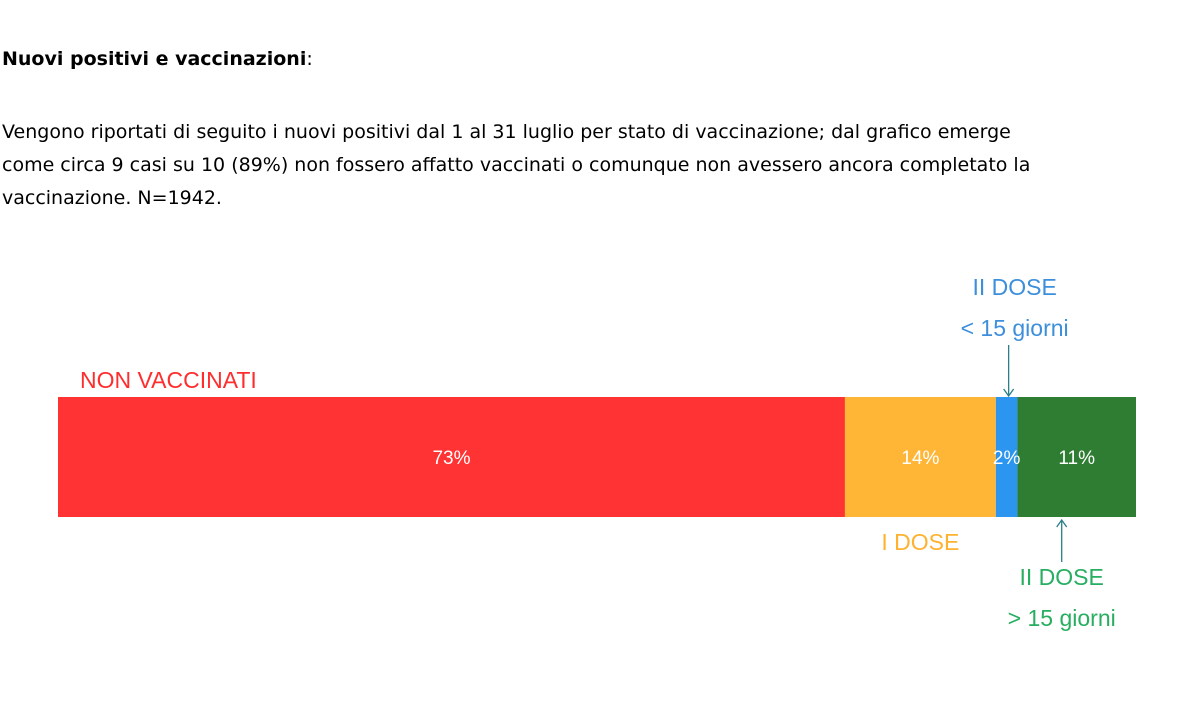 The image size is (1197, 702). Describe the element at coordinates (1015, 328) in the screenshot. I see `category-label-3-line-2: < 15 giorni` at that location.